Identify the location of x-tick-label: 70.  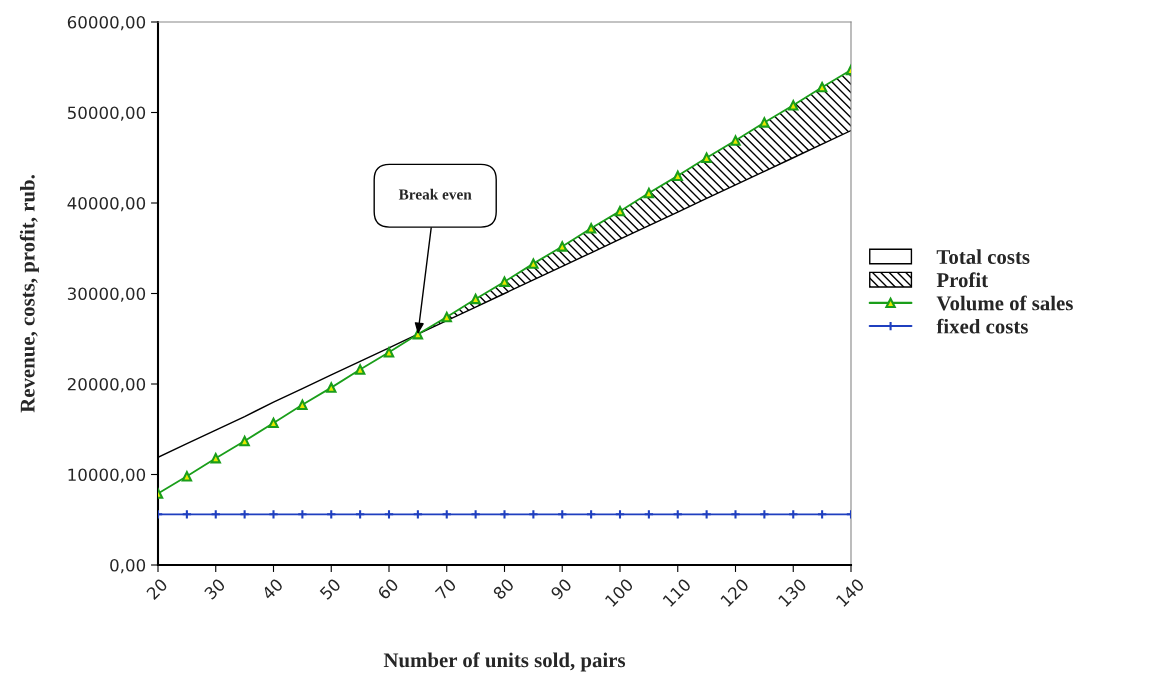
(445, 588).